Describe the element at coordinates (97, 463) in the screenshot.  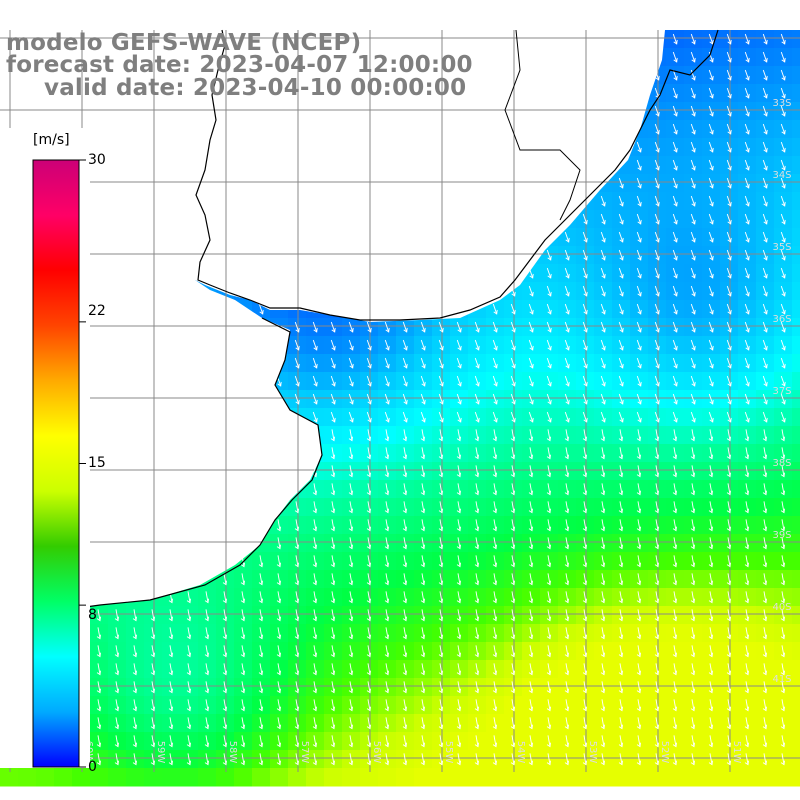
I see `colorbar-tick-15: 15` at that location.